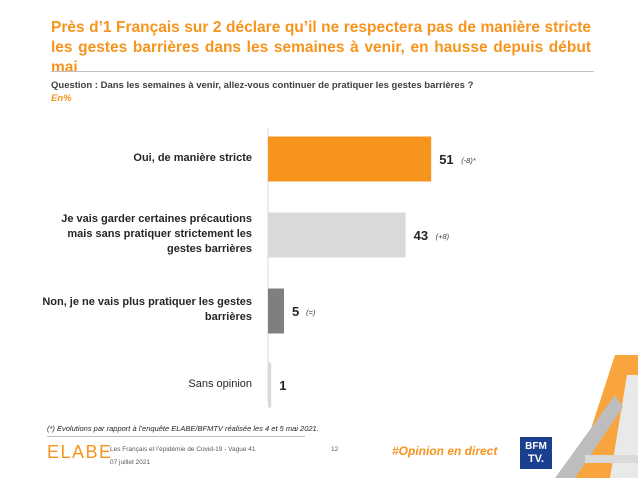 This screenshot has width=638, height=478. What do you see at coordinates (421, 235) in the screenshot?
I see `value-label-1: 43` at bounding box center [421, 235].